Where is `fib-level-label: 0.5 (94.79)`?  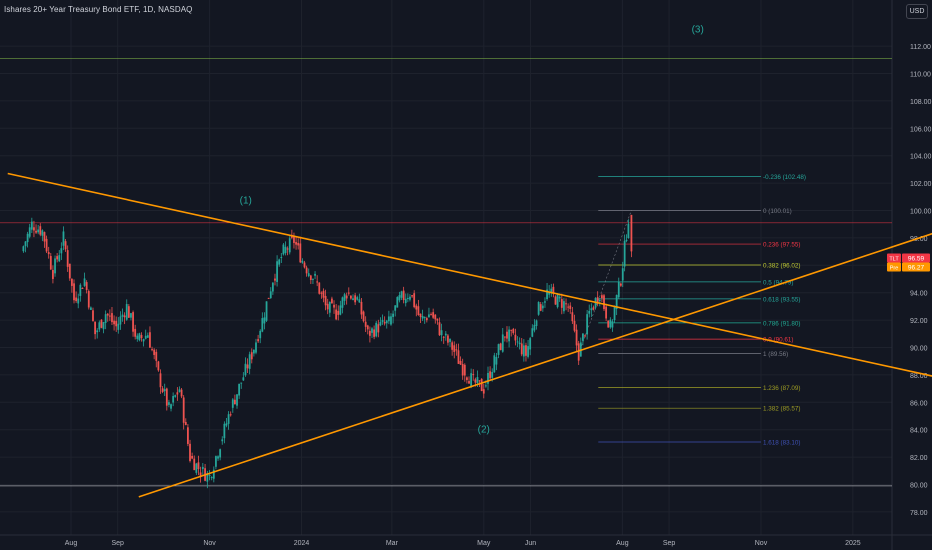
fib-level-label: 0.5 (94.79) is located at coordinates (778, 282).